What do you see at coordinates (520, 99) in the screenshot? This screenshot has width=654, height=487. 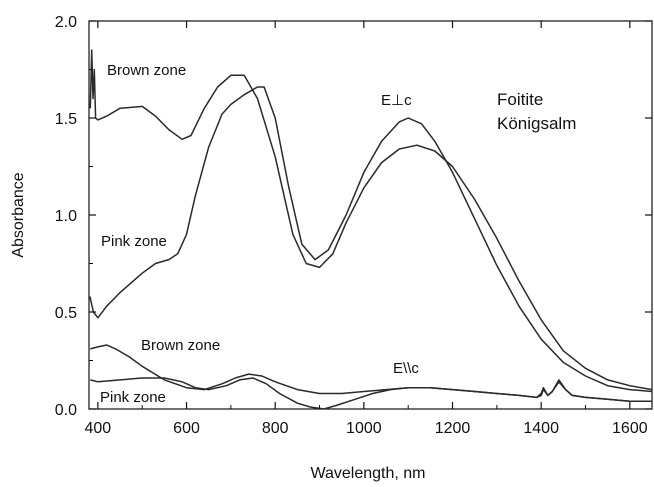 I see `mineral-label: Foitite` at bounding box center [520, 99].